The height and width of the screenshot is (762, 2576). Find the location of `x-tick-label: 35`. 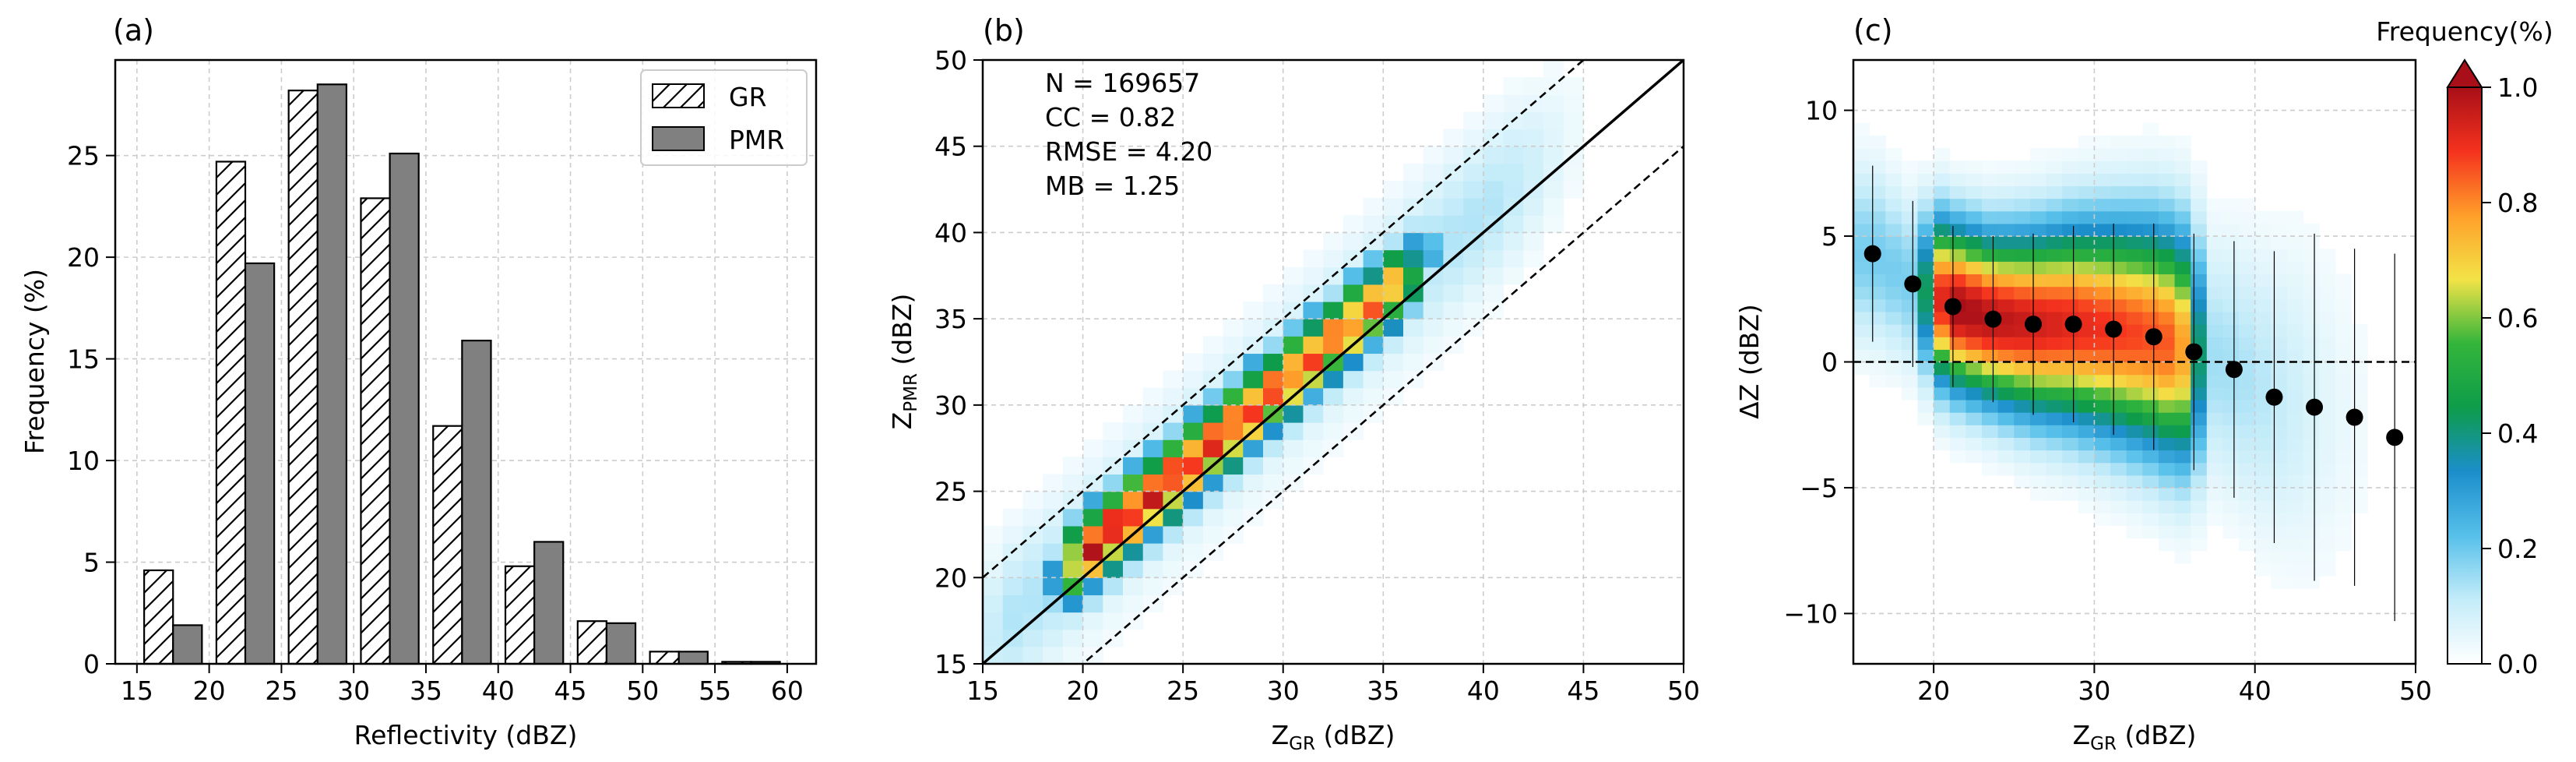

x-tick-label: 35 is located at coordinates (426, 691).